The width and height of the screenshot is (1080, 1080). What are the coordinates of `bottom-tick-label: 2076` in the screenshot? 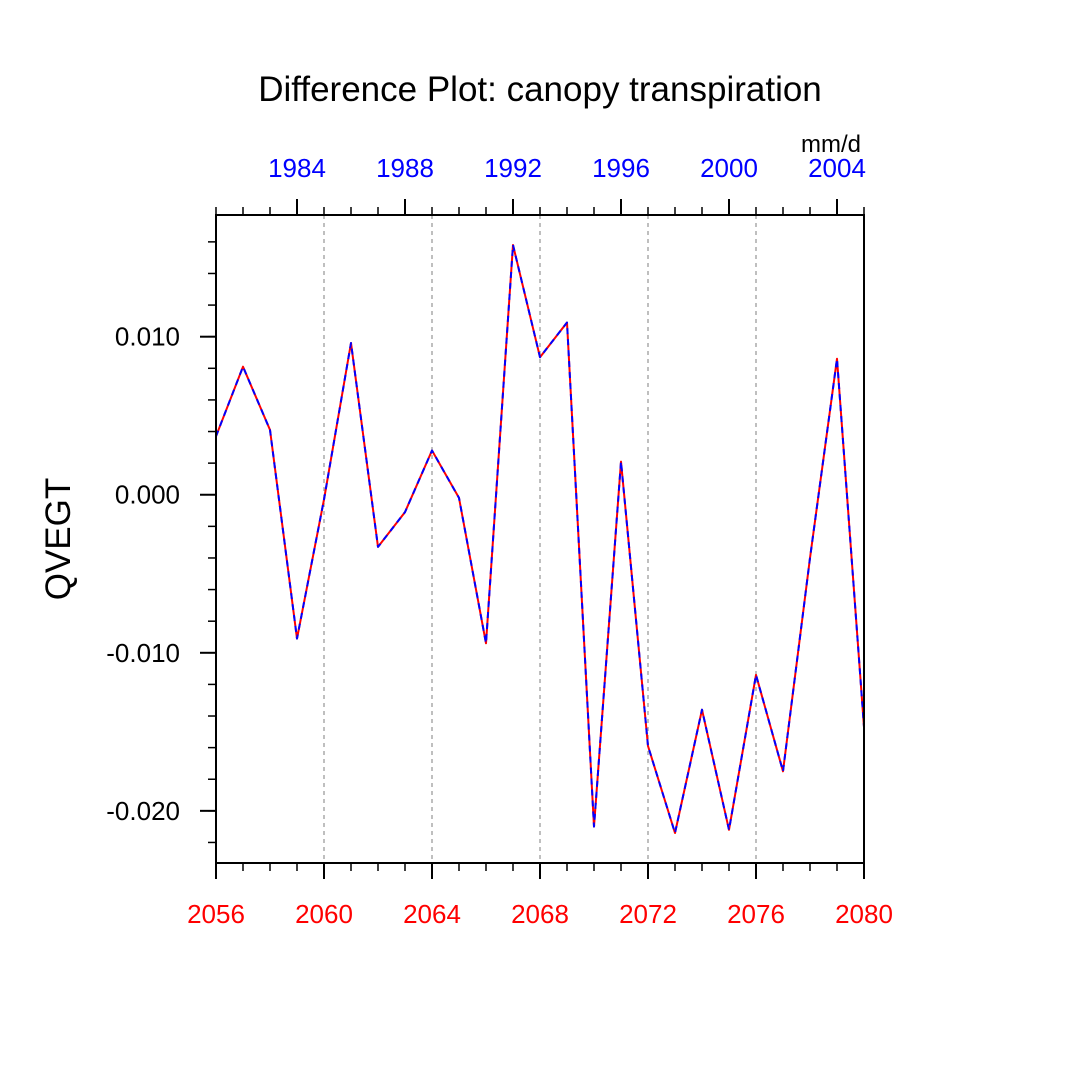 It's located at (756, 914).